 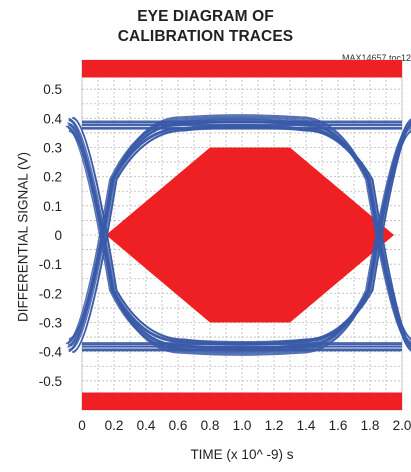 I want to click on chart-title-line1: EYE DIAGRAM OF, so click(x=205, y=16).